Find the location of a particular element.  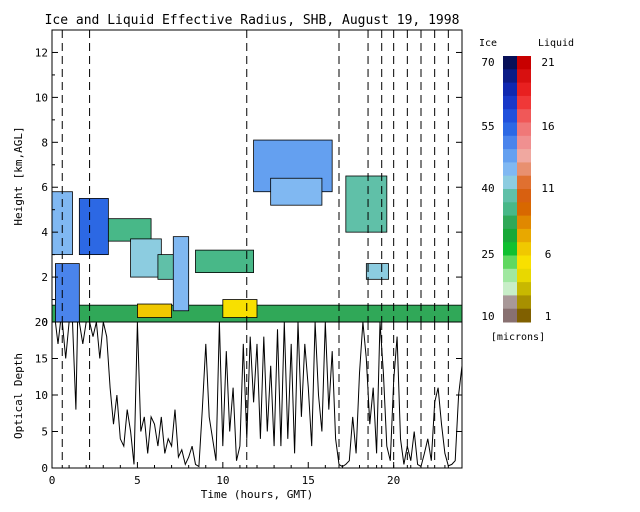

ice-tick-0: 70 is located at coordinates (487, 62).